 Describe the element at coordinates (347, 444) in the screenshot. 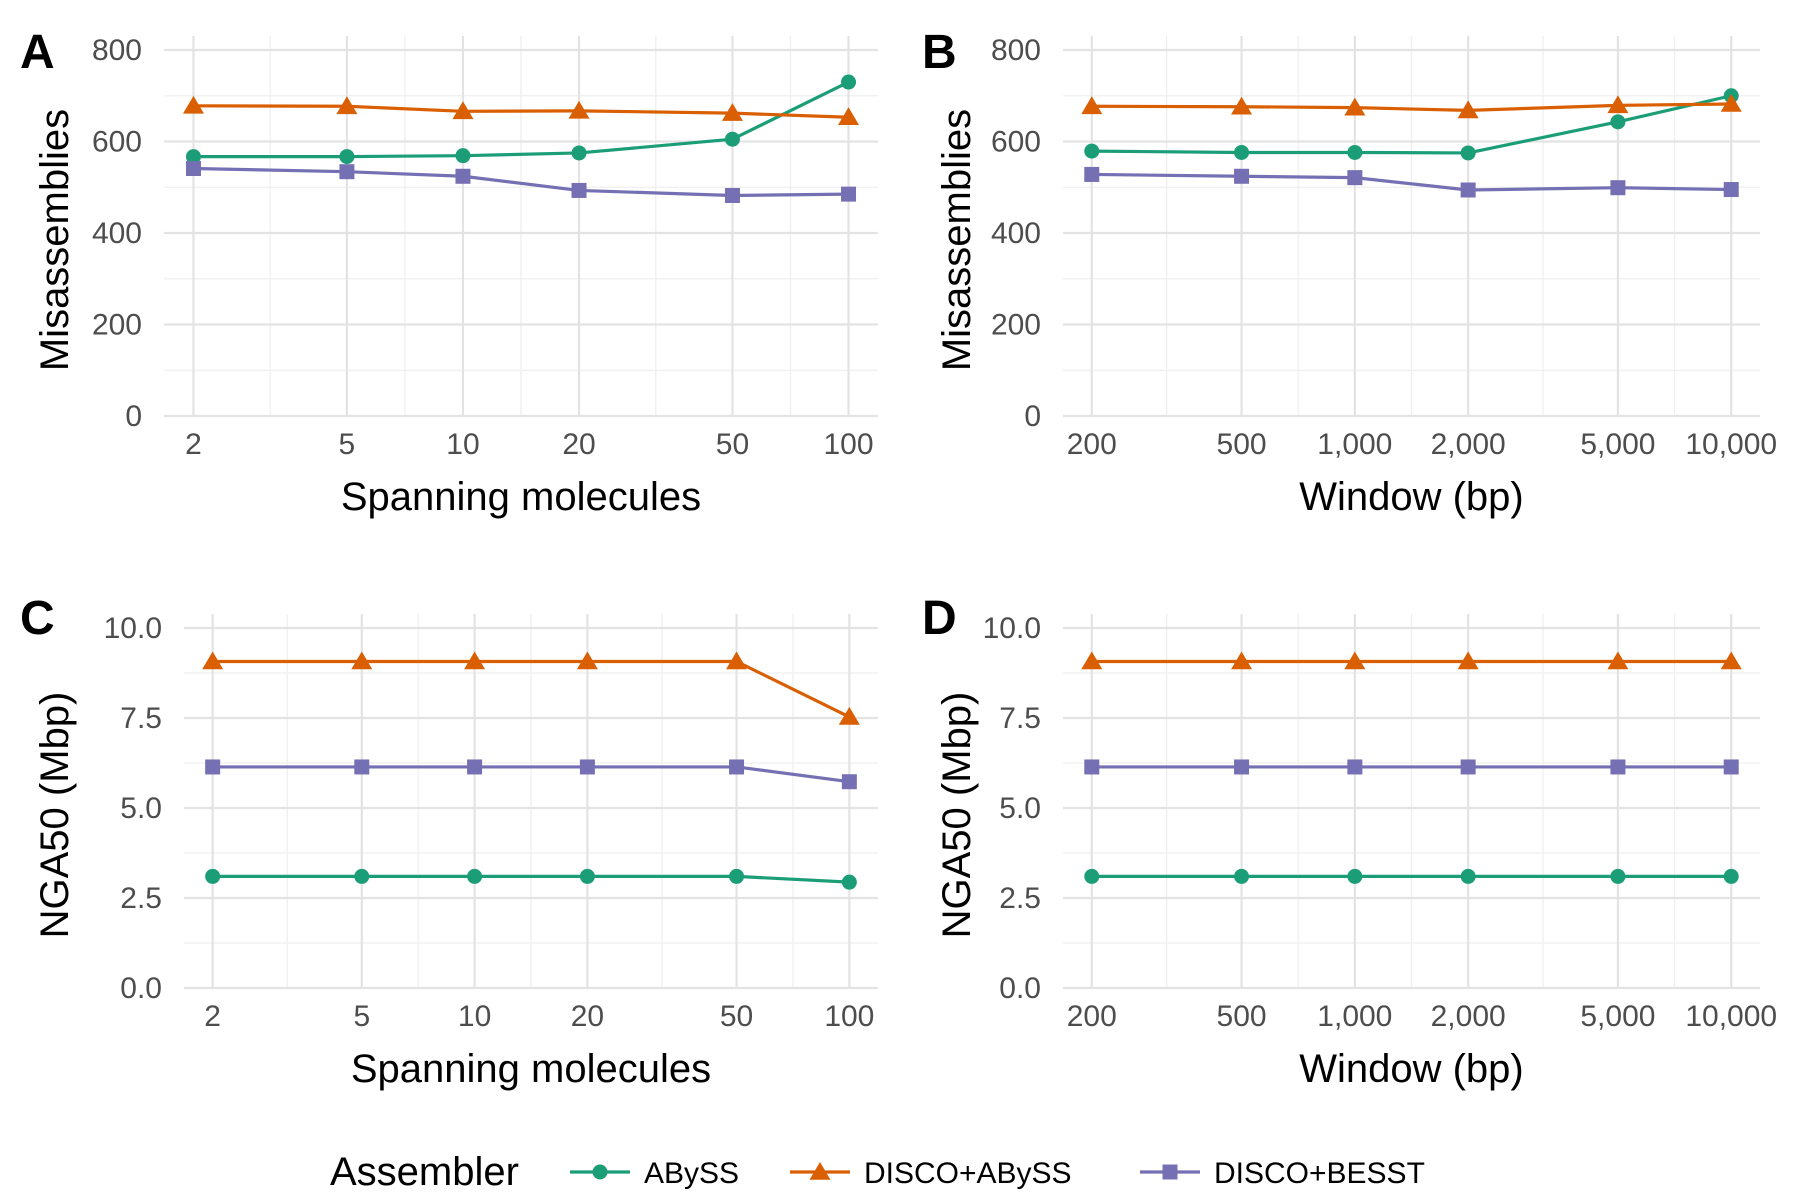

I see `x-tick-label: 5` at that location.